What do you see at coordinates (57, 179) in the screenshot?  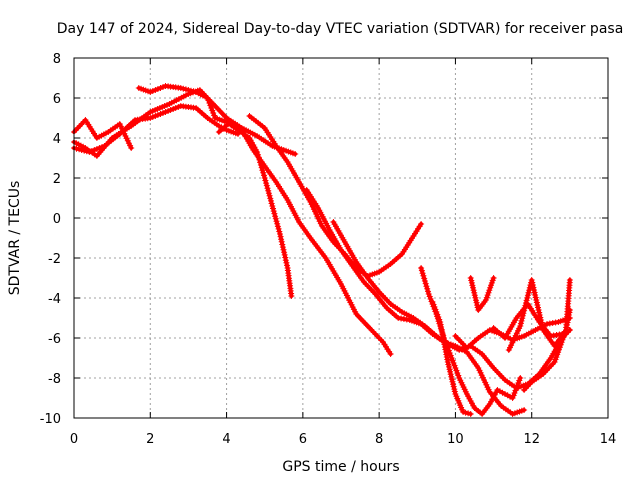 I see `y-tick-label: 2` at bounding box center [57, 179].